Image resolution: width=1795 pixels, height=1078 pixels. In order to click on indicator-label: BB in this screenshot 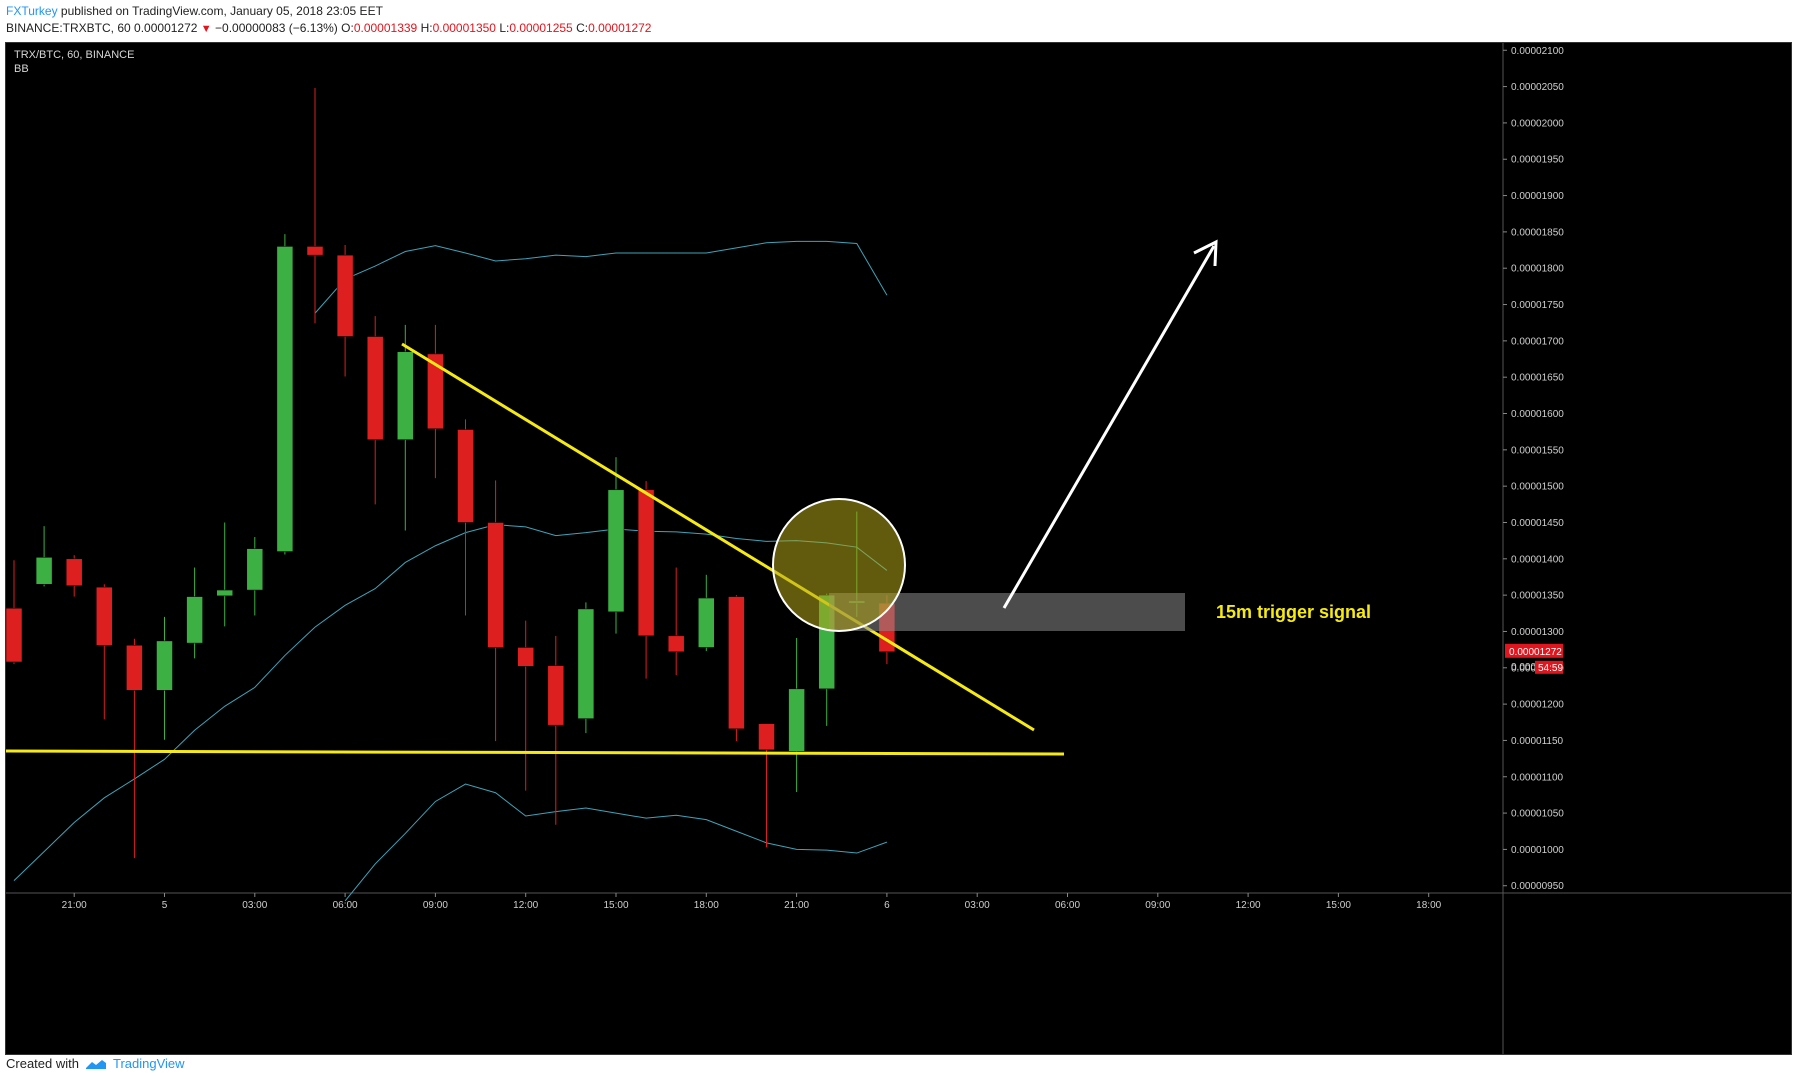, I will do `click(21, 69)`.